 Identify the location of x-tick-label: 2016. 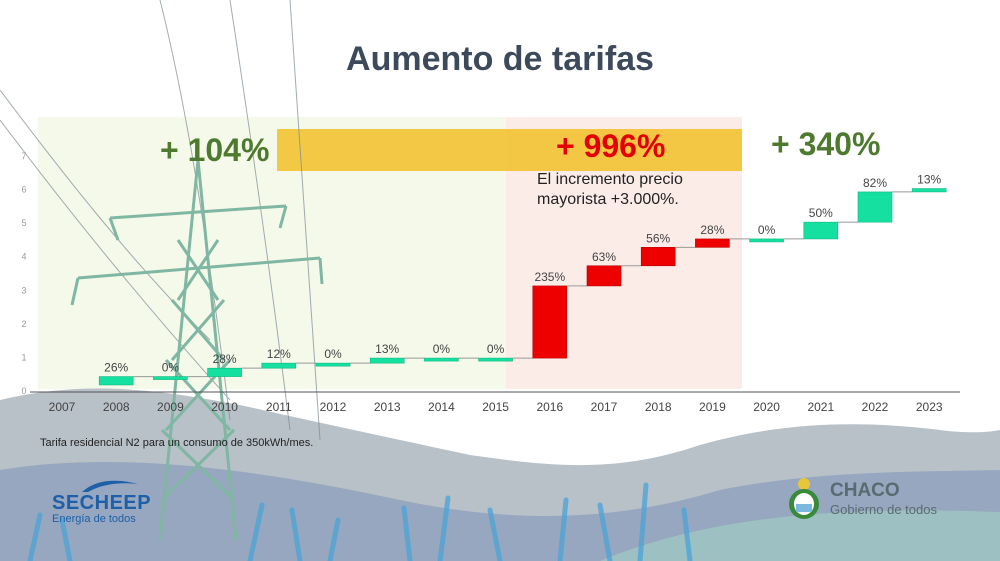
(549, 407).